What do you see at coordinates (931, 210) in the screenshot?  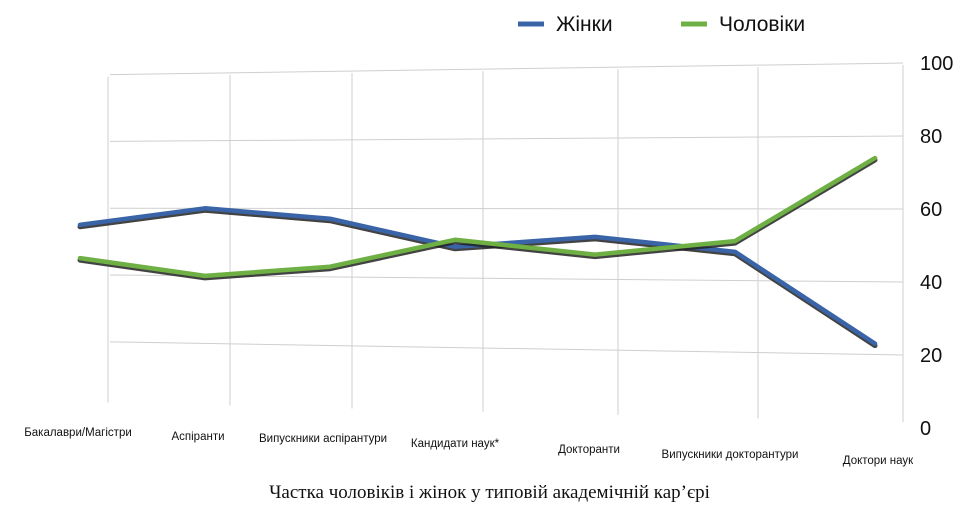 I see `y-tick-label: 60` at bounding box center [931, 210].